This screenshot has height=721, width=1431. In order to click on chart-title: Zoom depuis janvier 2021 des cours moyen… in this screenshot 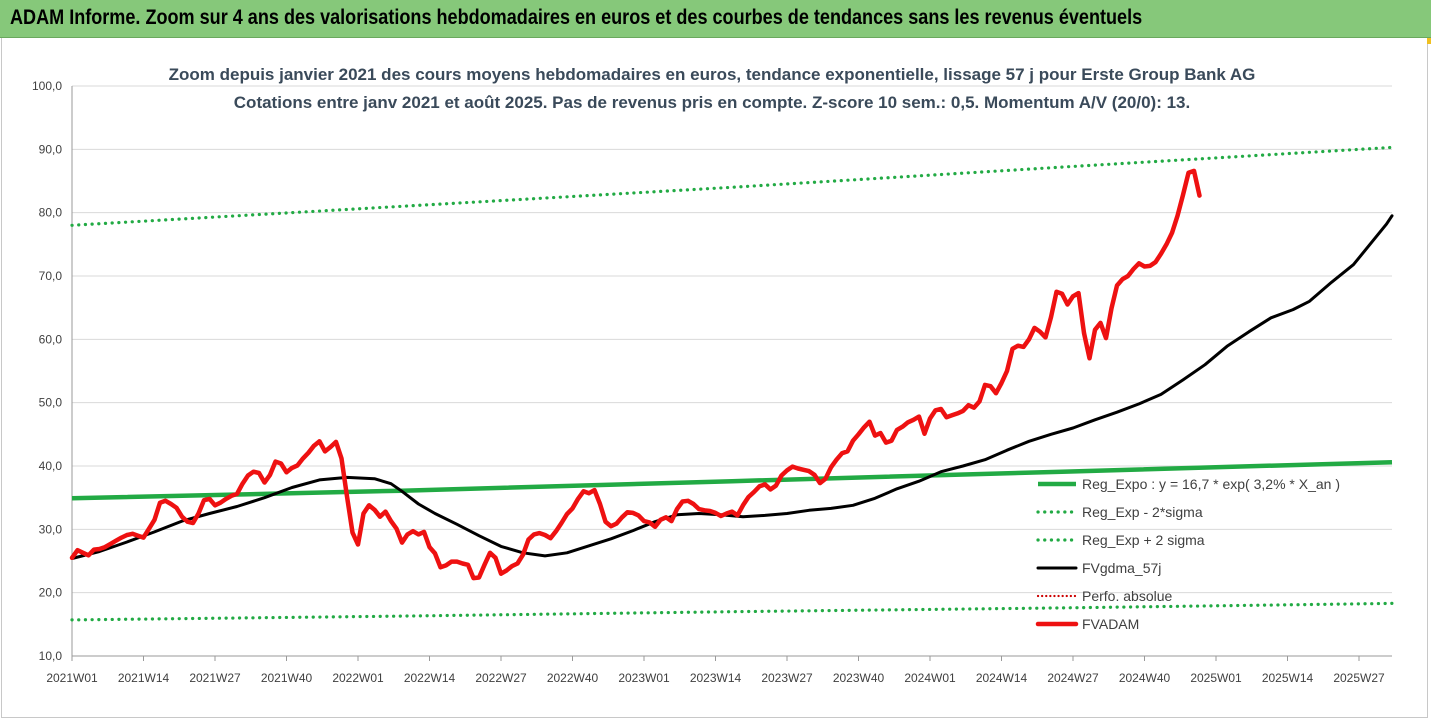, I will do `click(712, 74)`.